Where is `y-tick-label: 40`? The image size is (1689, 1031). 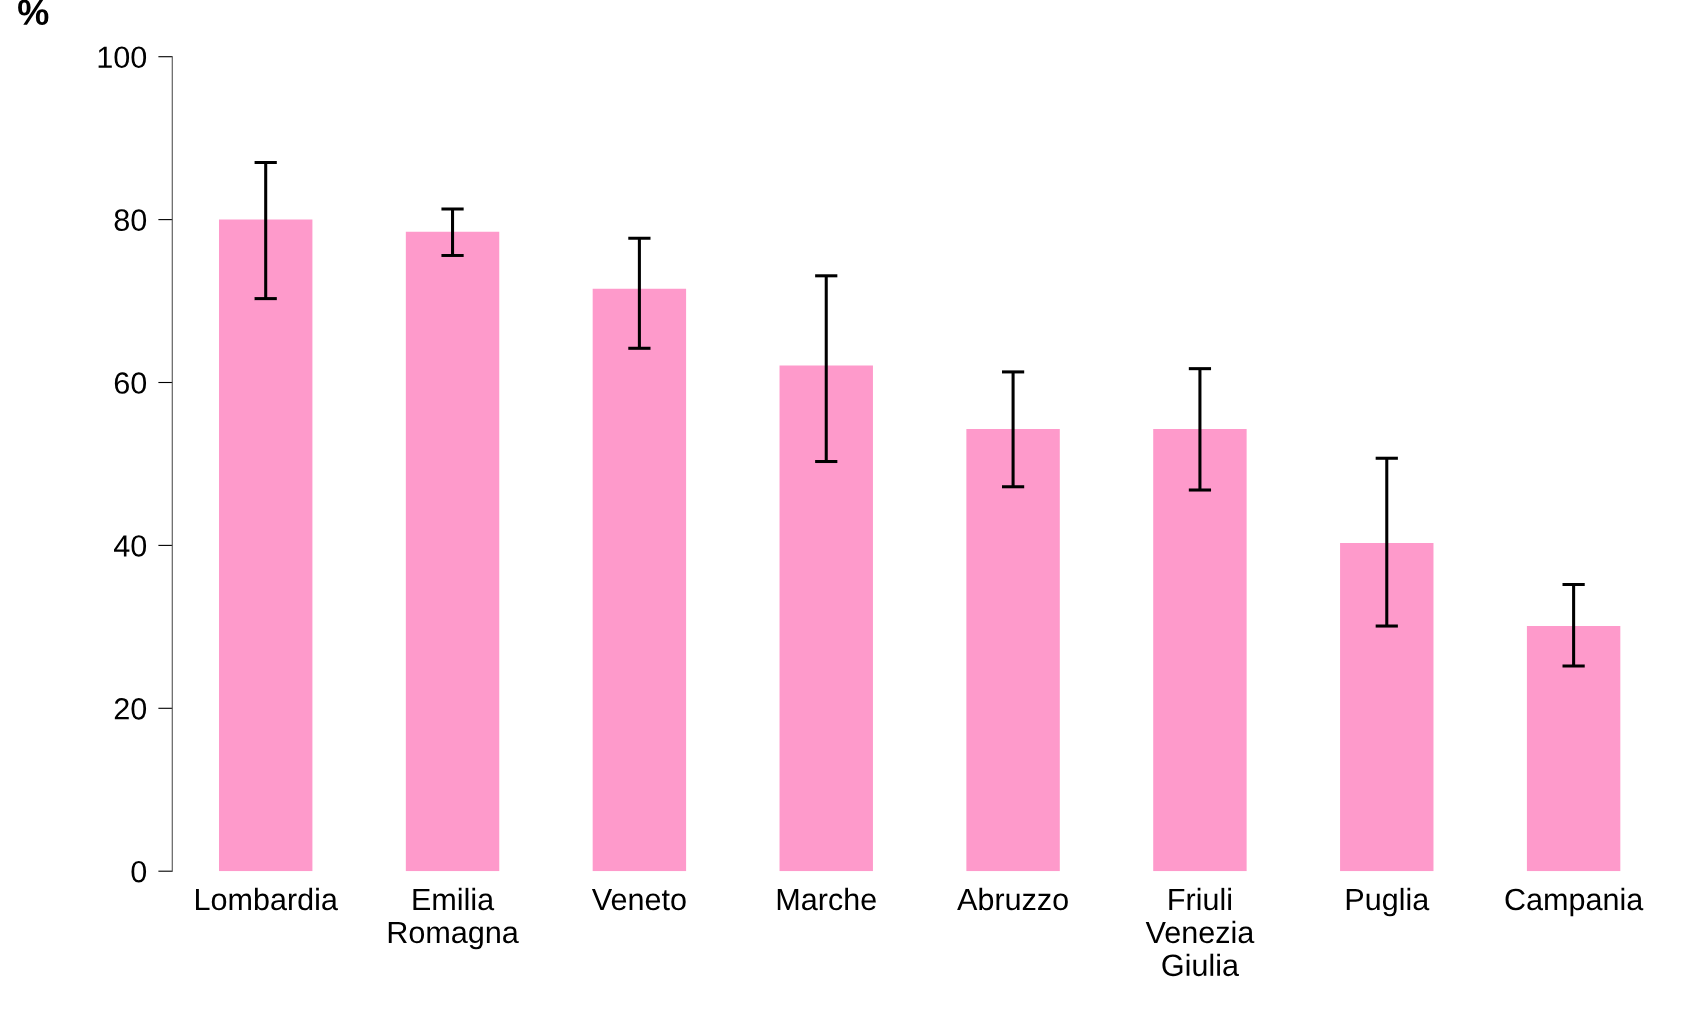
y-tick-label: 40 is located at coordinates (130, 546).